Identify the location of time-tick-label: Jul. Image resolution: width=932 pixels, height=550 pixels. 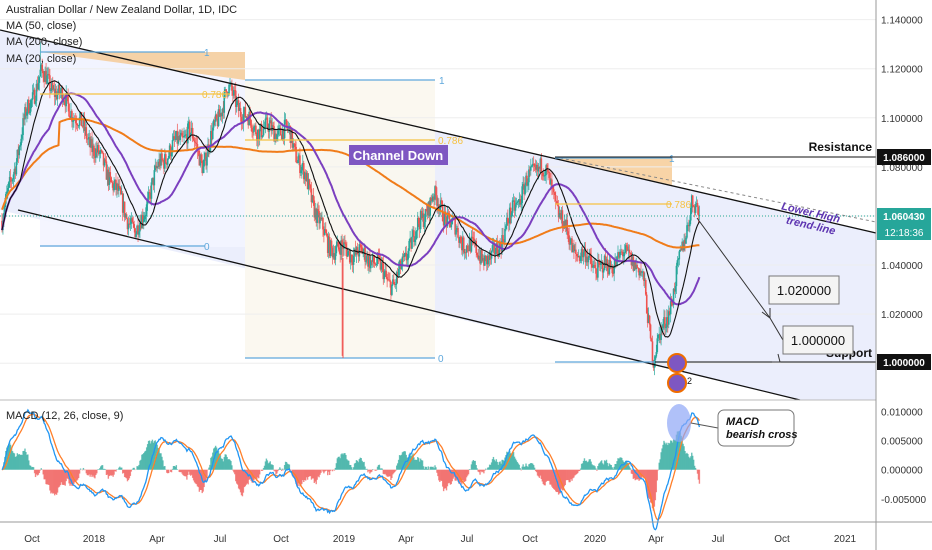
(220, 539).